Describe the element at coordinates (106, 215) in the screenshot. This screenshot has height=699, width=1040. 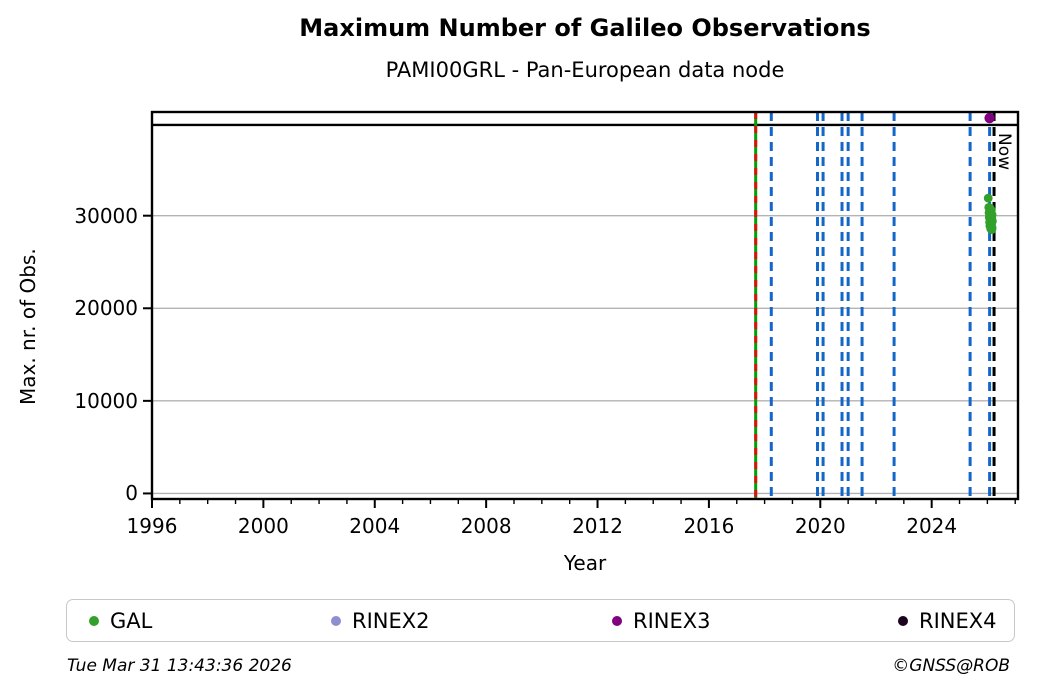
I see `y-tick-label: 30000` at that location.